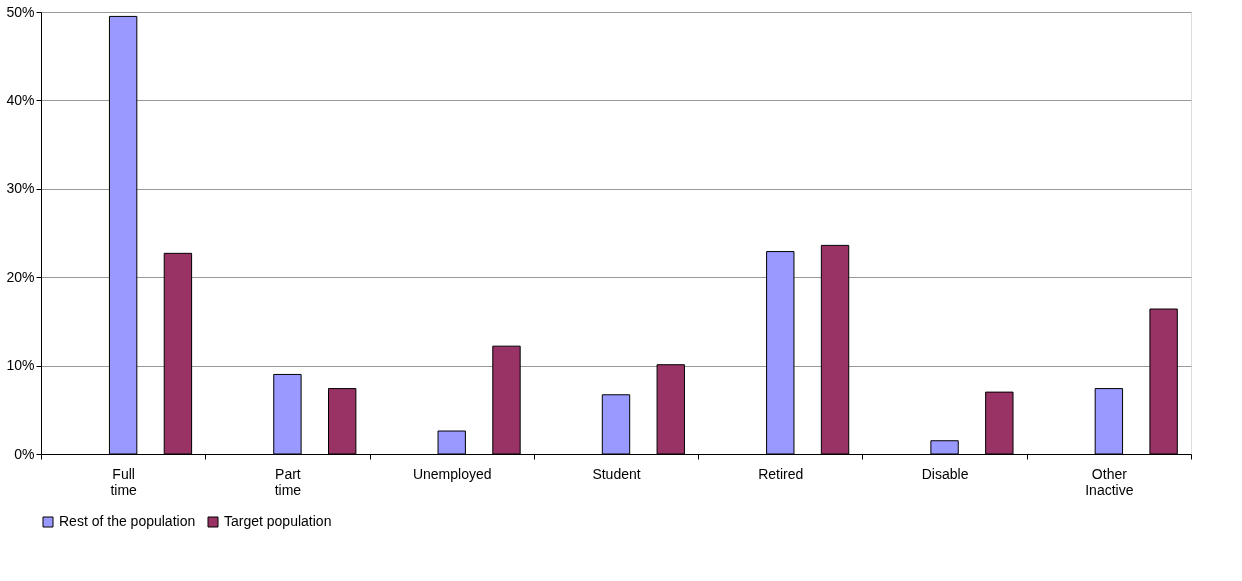 The height and width of the screenshot is (581, 1242). What do you see at coordinates (288, 481) in the screenshot?
I see `x-tick-label: Part time` at bounding box center [288, 481].